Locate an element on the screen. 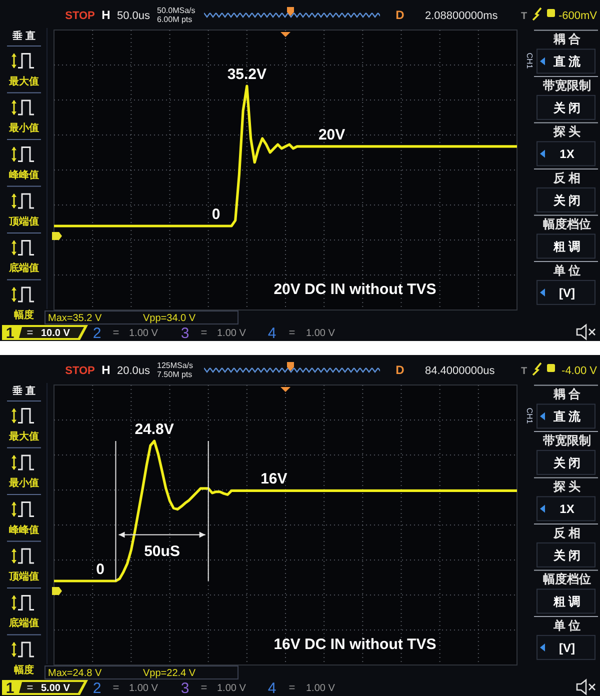  data-label: 16V is located at coordinates (274, 479).